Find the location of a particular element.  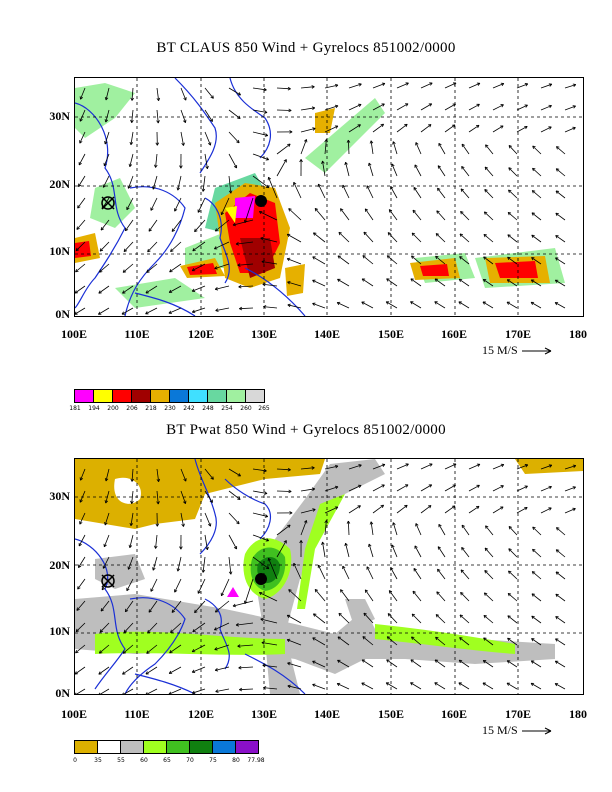

bottom-y-tick-1: 10N is located at coordinates (59, 631).